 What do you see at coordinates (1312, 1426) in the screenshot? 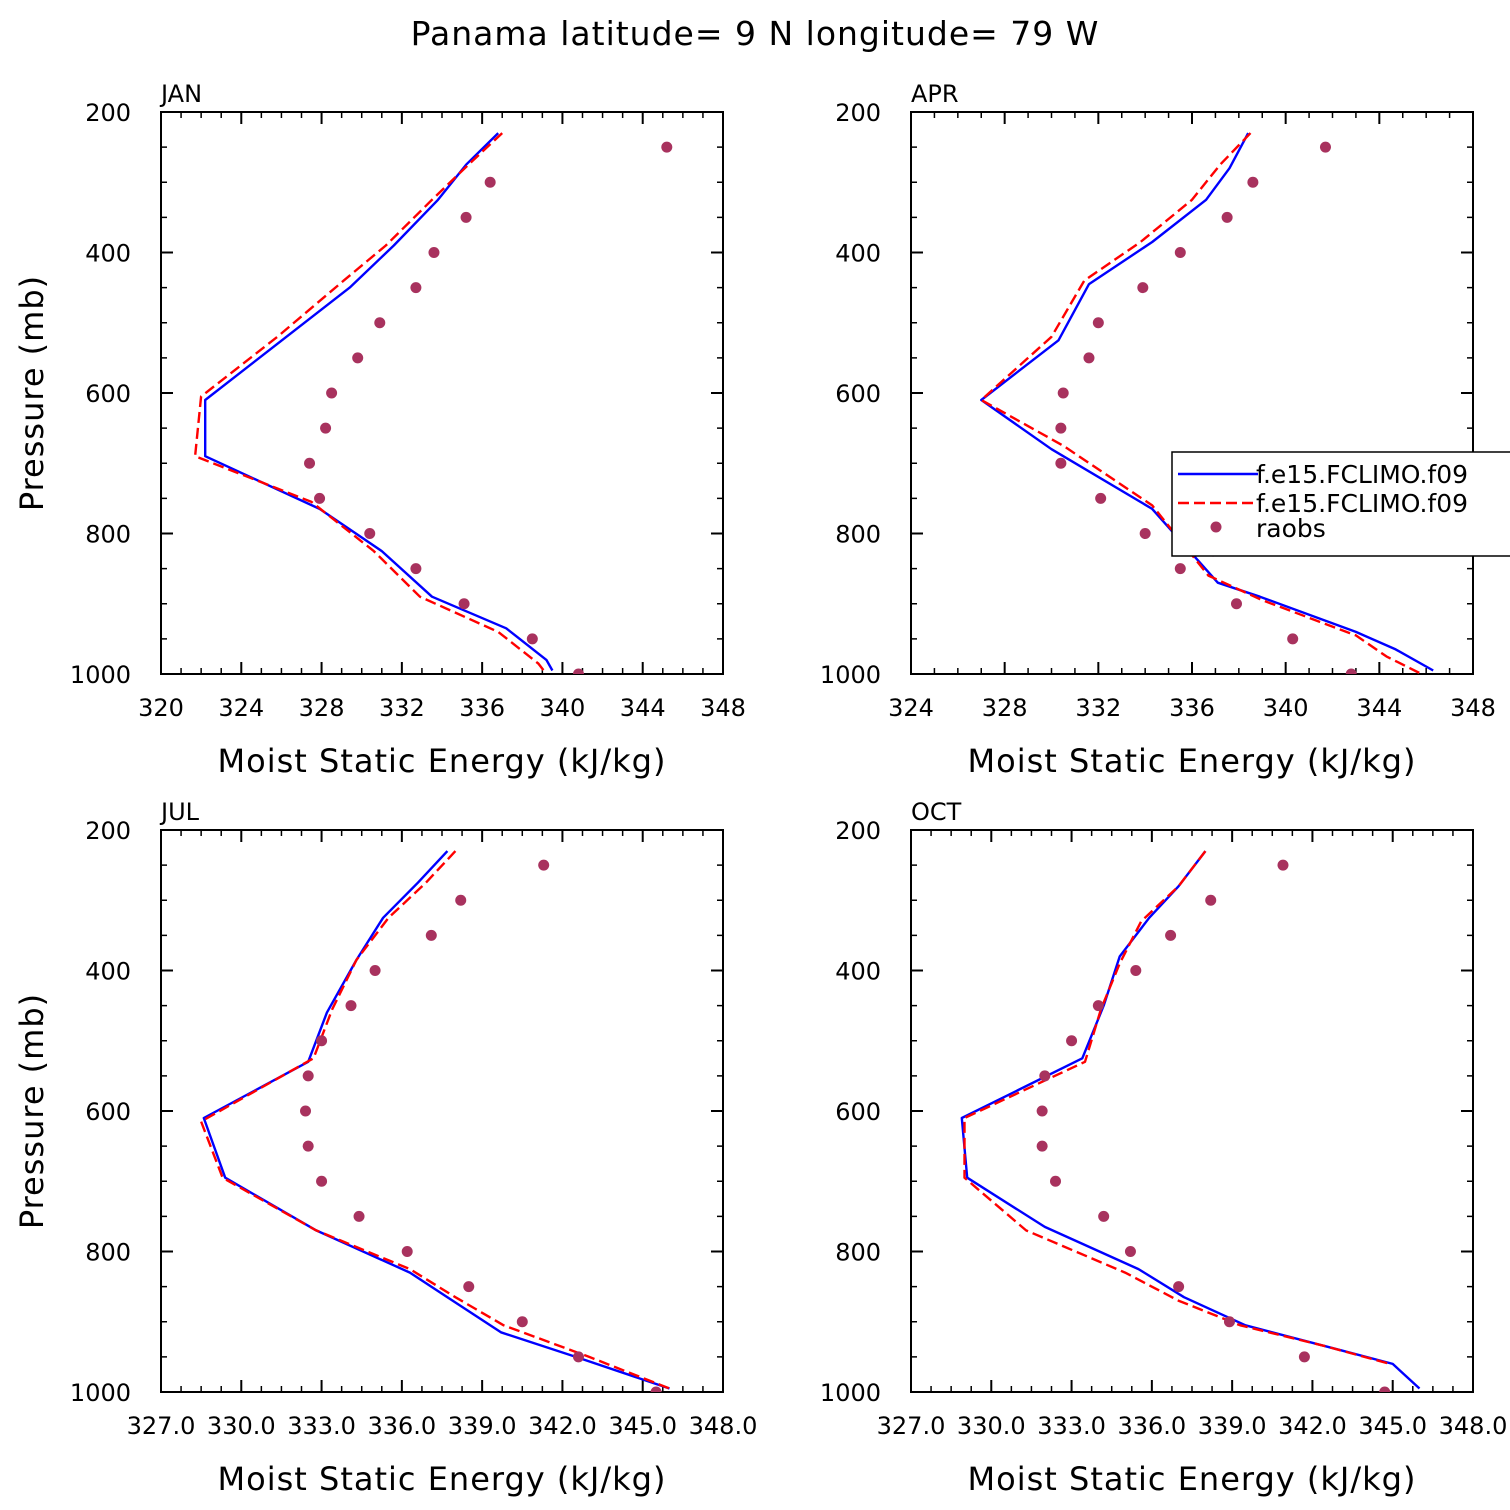
I see `x-tick-label: 342.0` at bounding box center [1312, 1426].